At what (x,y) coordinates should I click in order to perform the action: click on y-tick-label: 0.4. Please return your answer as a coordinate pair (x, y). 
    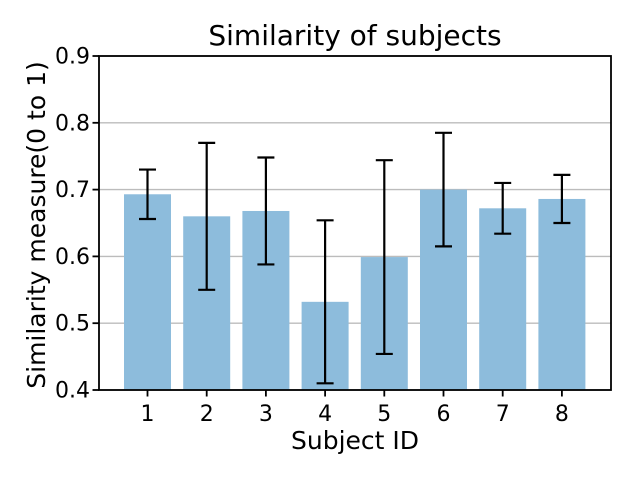
    Looking at the image, I should click on (72, 391).